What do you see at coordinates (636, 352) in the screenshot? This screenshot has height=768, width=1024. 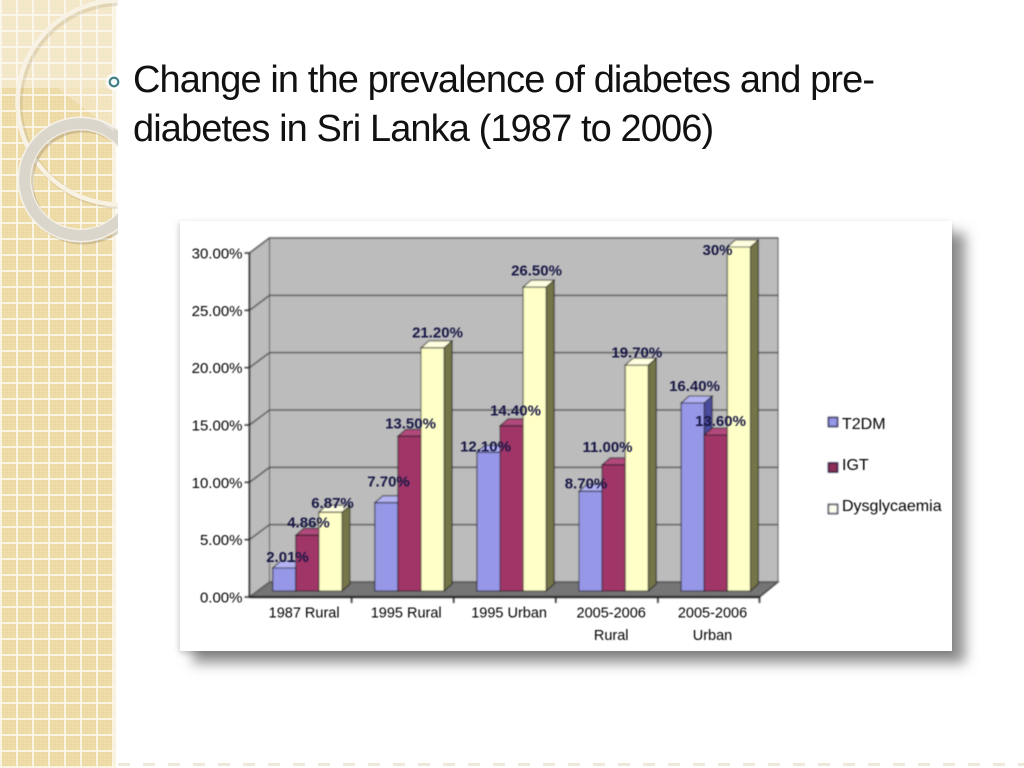 I see `svg-text: 19.70%` at bounding box center [636, 352].